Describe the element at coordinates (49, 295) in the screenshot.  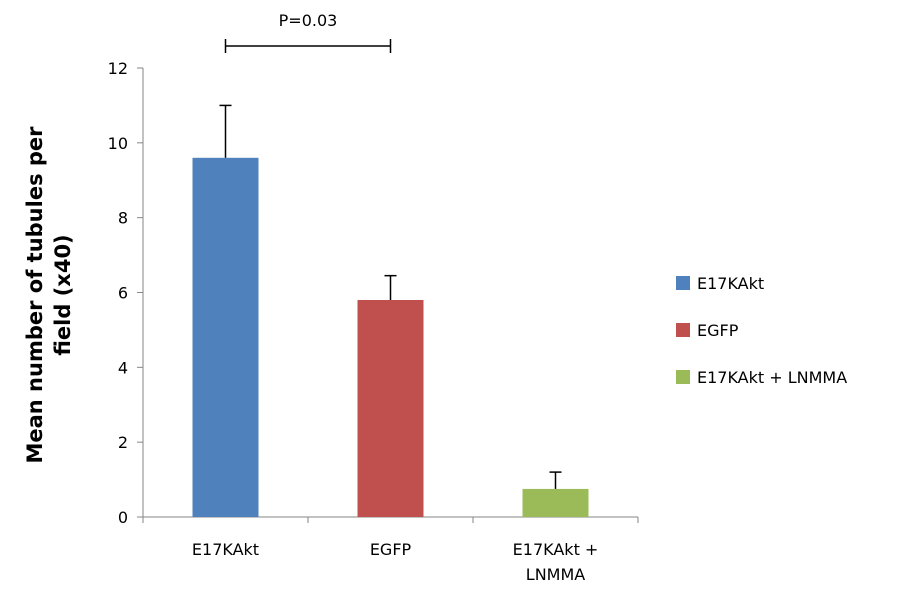
I see `y-axis-title: Mean number of tubules per field (x40)` at that location.